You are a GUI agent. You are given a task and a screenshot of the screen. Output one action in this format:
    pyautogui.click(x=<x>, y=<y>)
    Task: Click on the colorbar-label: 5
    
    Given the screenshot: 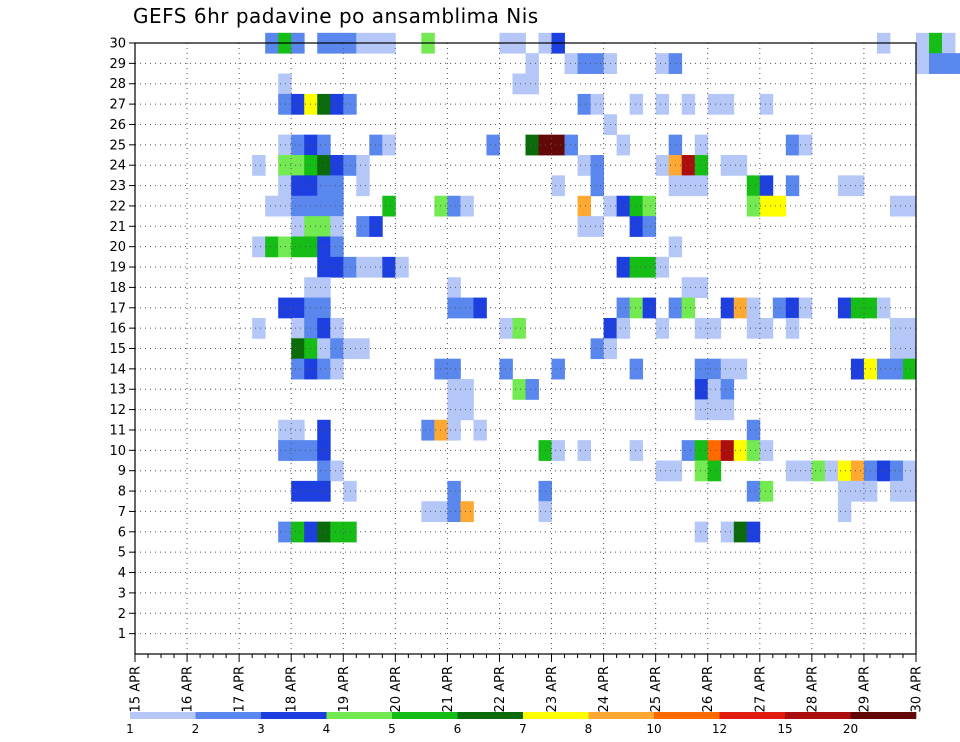 What is the action you would take?
    pyautogui.click(x=392, y=729)
    